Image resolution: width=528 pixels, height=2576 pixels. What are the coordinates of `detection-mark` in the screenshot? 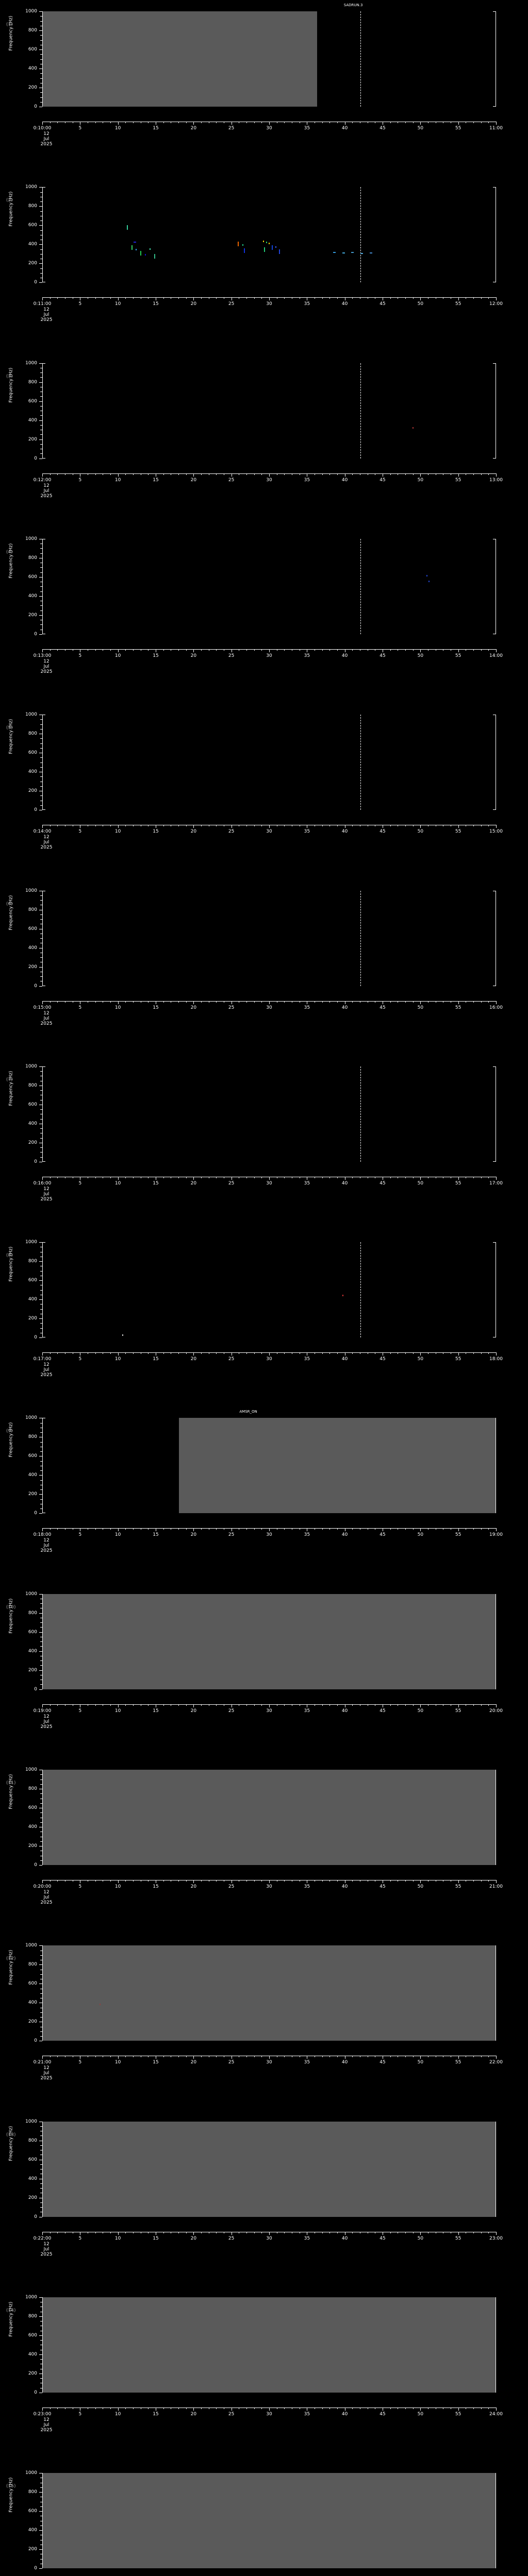 It's located at (272, 247).